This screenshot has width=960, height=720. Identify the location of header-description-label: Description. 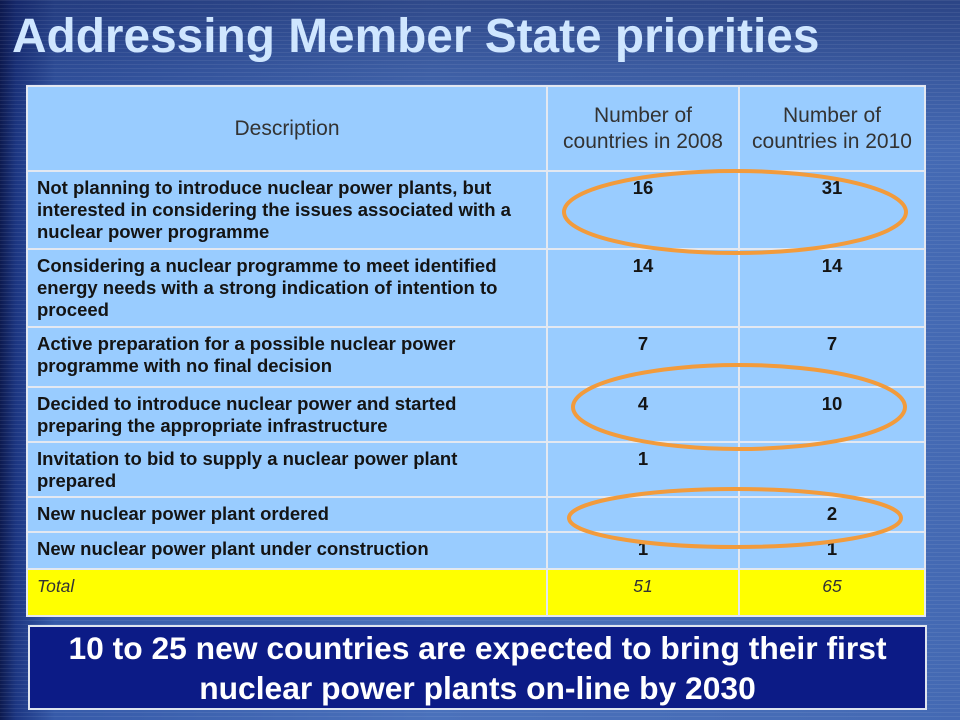
(287, 128).